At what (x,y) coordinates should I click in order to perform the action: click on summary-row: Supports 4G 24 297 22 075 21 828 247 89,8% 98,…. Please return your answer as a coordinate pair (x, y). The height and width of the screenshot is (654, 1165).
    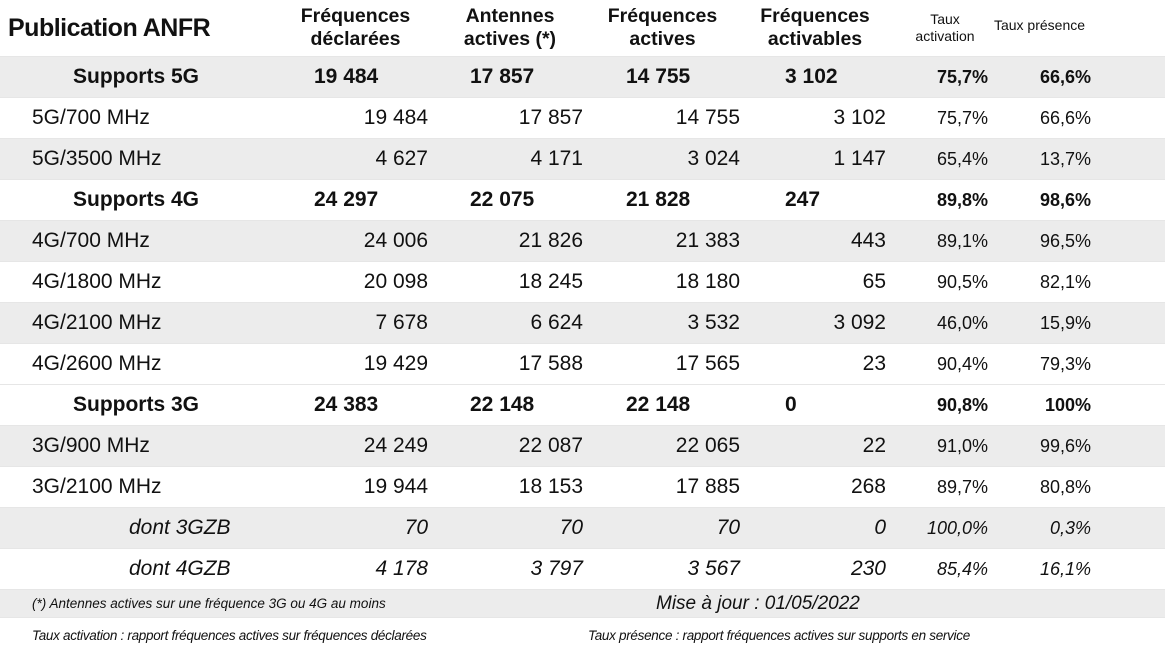
    Looking at the image, I should click on (582, 199).